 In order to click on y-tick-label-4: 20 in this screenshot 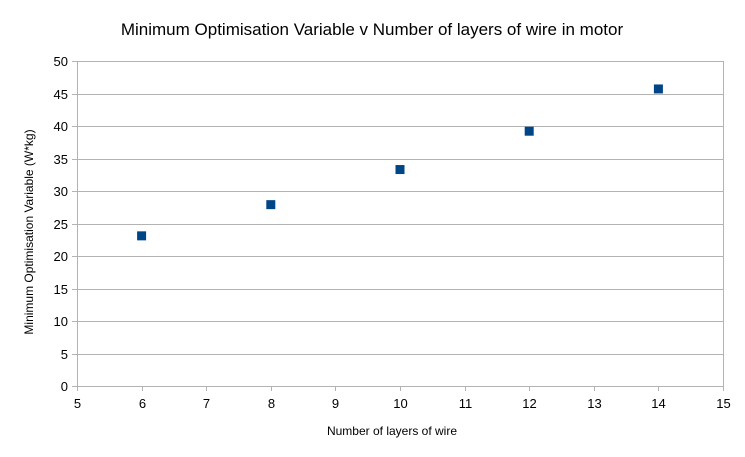, I will do `click(61, 256)`.